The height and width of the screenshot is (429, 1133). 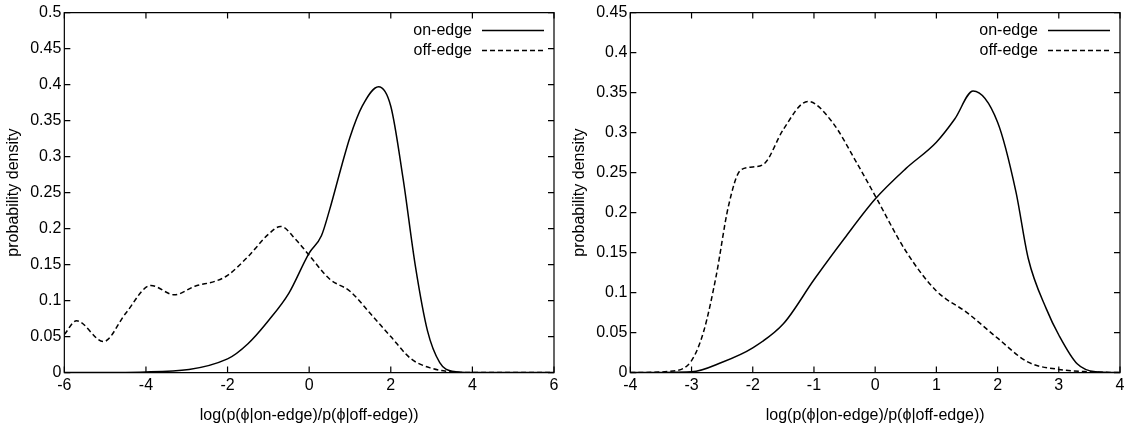 What do you see at coordinates (146, 384) in the screenshot?
I see `x-tick-label: -4` at bounding box center [146, 384].